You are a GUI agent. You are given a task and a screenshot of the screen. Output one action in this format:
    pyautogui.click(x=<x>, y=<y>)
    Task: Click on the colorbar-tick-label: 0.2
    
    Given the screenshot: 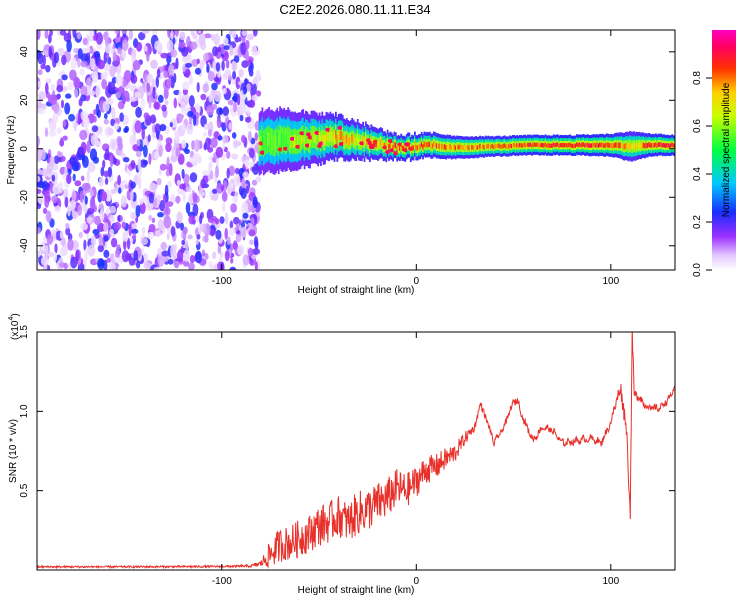 What is the action you would take?
    pyautogui.click(x=697, y=222)
    